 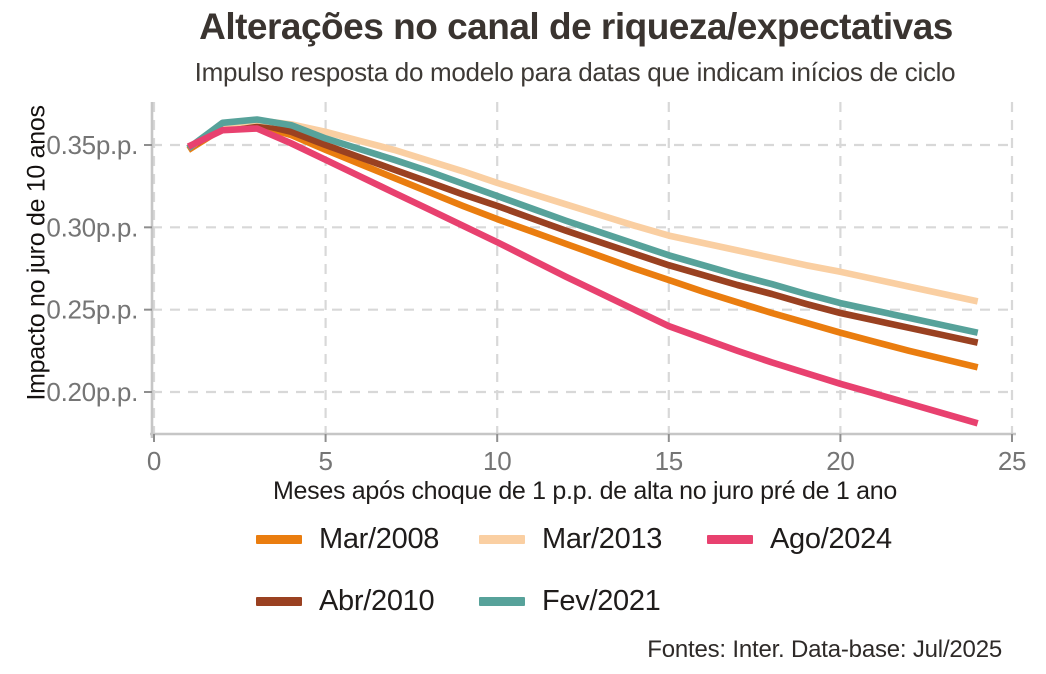 I want to click on legend-item-Abr-2010: Abr/2010, so click(x=367, y=601).